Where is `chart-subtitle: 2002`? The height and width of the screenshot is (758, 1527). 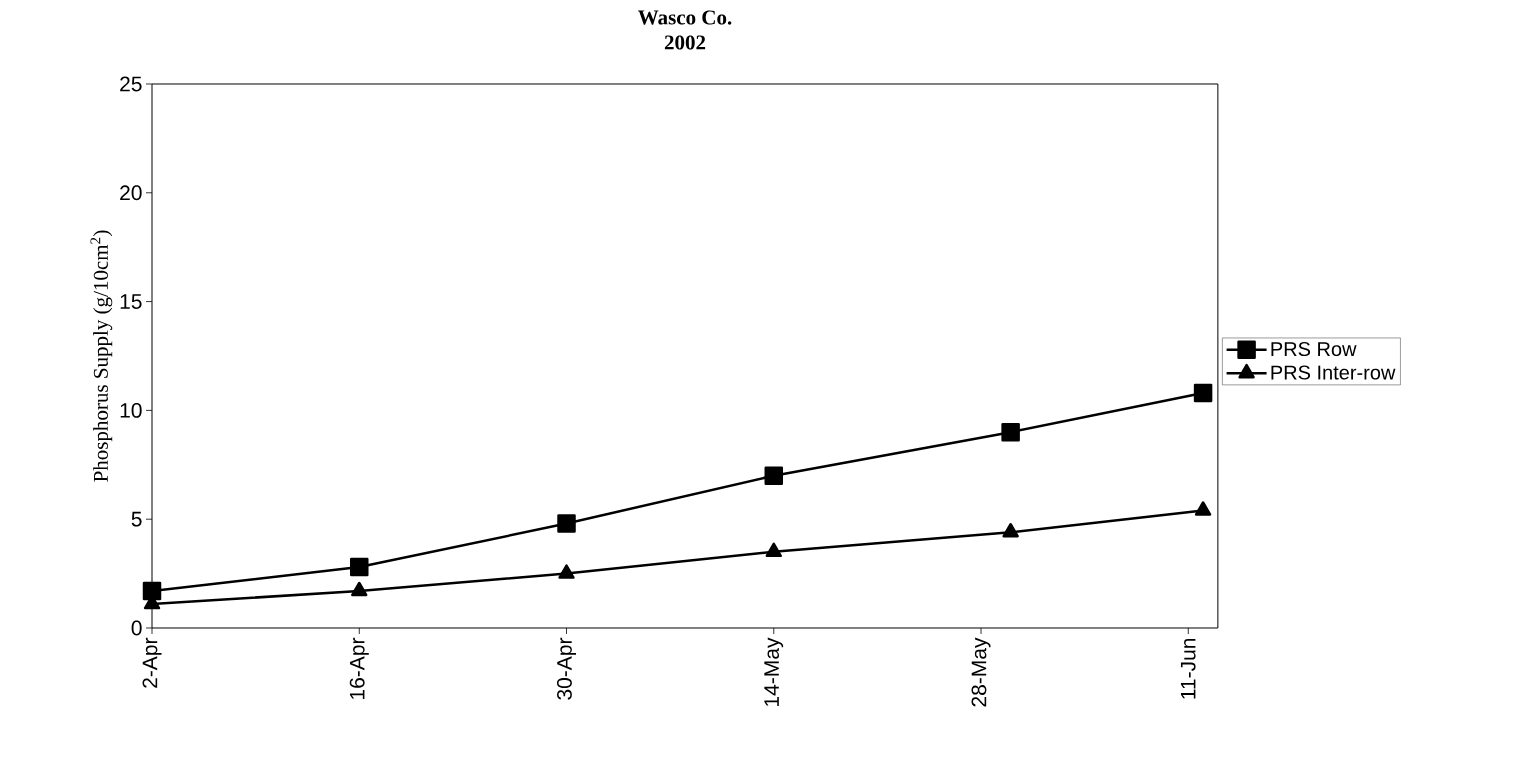 chart-subtitle: 2002 is located at coordinates (685, 42).